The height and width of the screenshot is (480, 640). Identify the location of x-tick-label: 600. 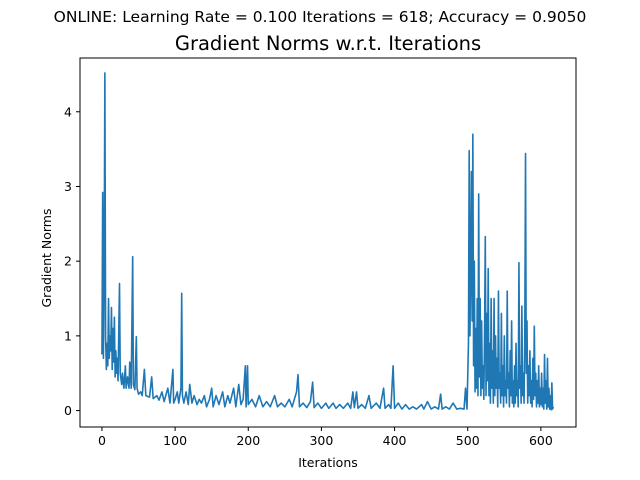
(541, 440).